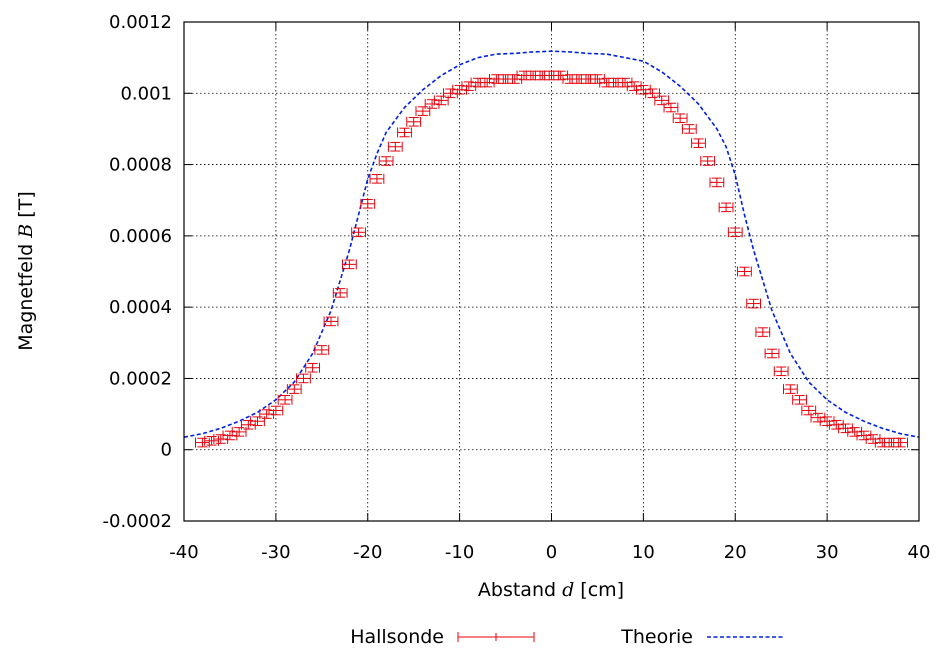  What do you see at coordinates (140, 378) in the screenshot?
I see `y-tick-label: 0.0002` at bounding box center [140, 378].